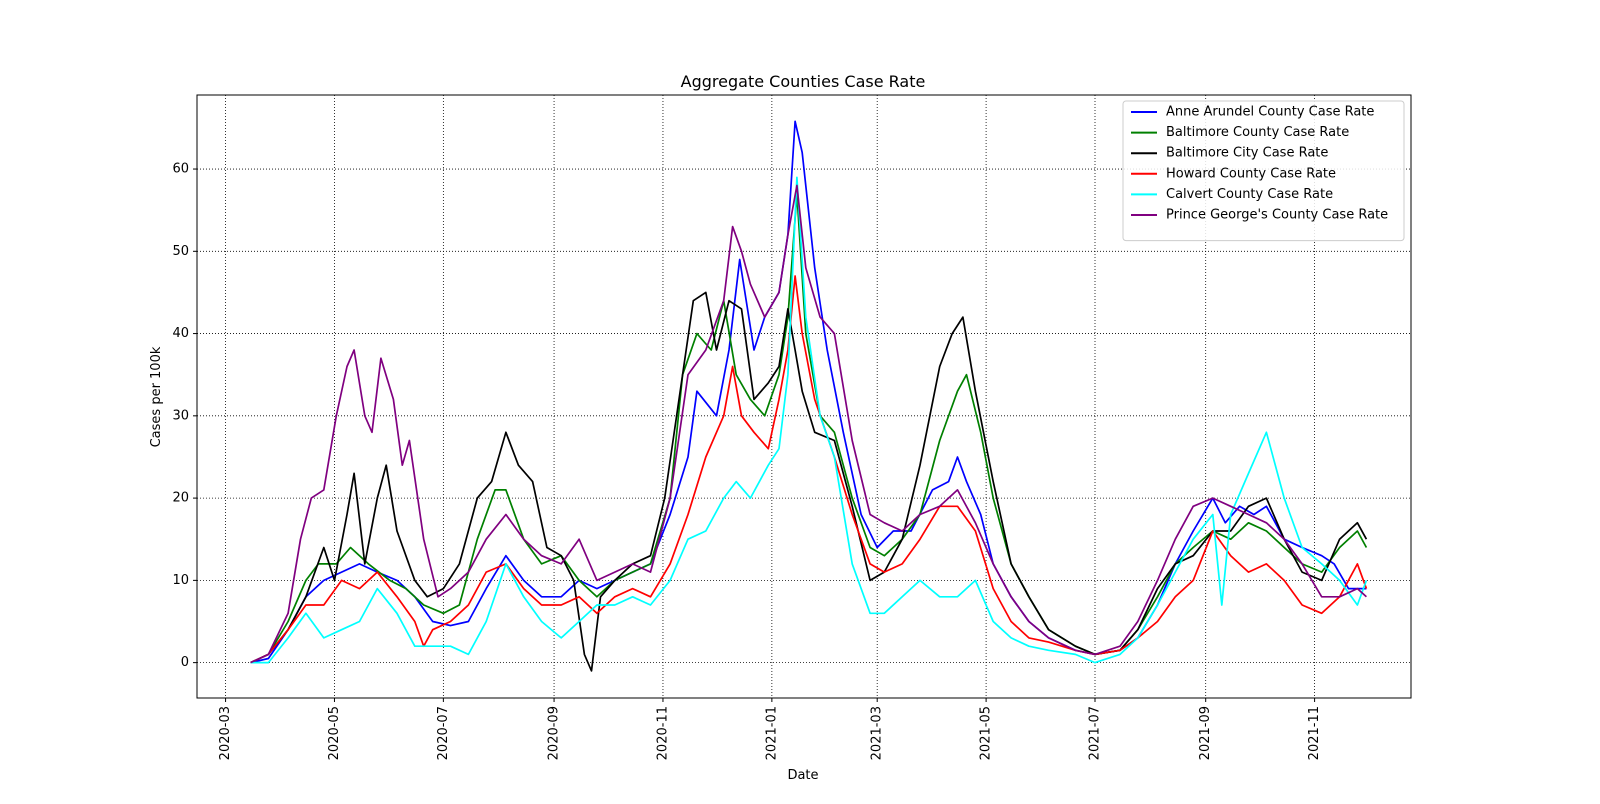 The height and width of the screenshot is (804, 1600). What do you see at coordinates (771, 733) in the screenshot?
I see `x-tick-label: 2021-01` at bounding box center [771, 733].